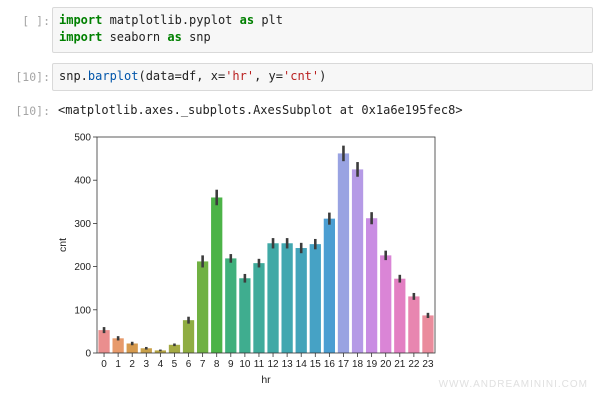  I want to click on code-token: 'hr', so click(240, 76).